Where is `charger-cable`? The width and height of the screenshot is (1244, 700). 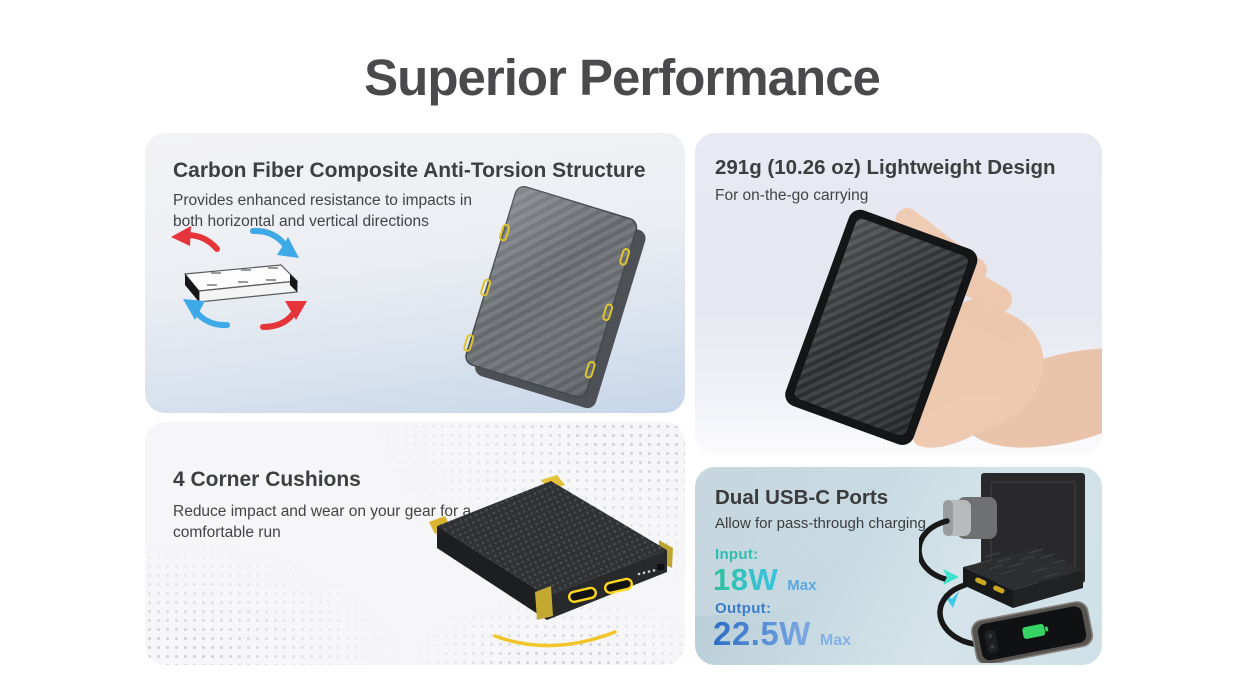 charger-cable is located at coordinates (934, 550).